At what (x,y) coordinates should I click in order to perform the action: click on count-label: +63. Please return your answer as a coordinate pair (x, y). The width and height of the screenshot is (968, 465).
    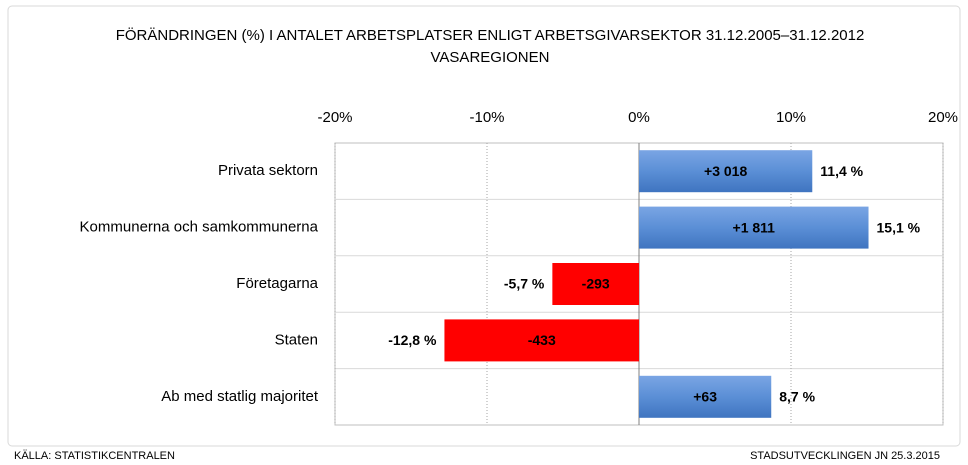
    Looking at the image, I should click on (705, 397).